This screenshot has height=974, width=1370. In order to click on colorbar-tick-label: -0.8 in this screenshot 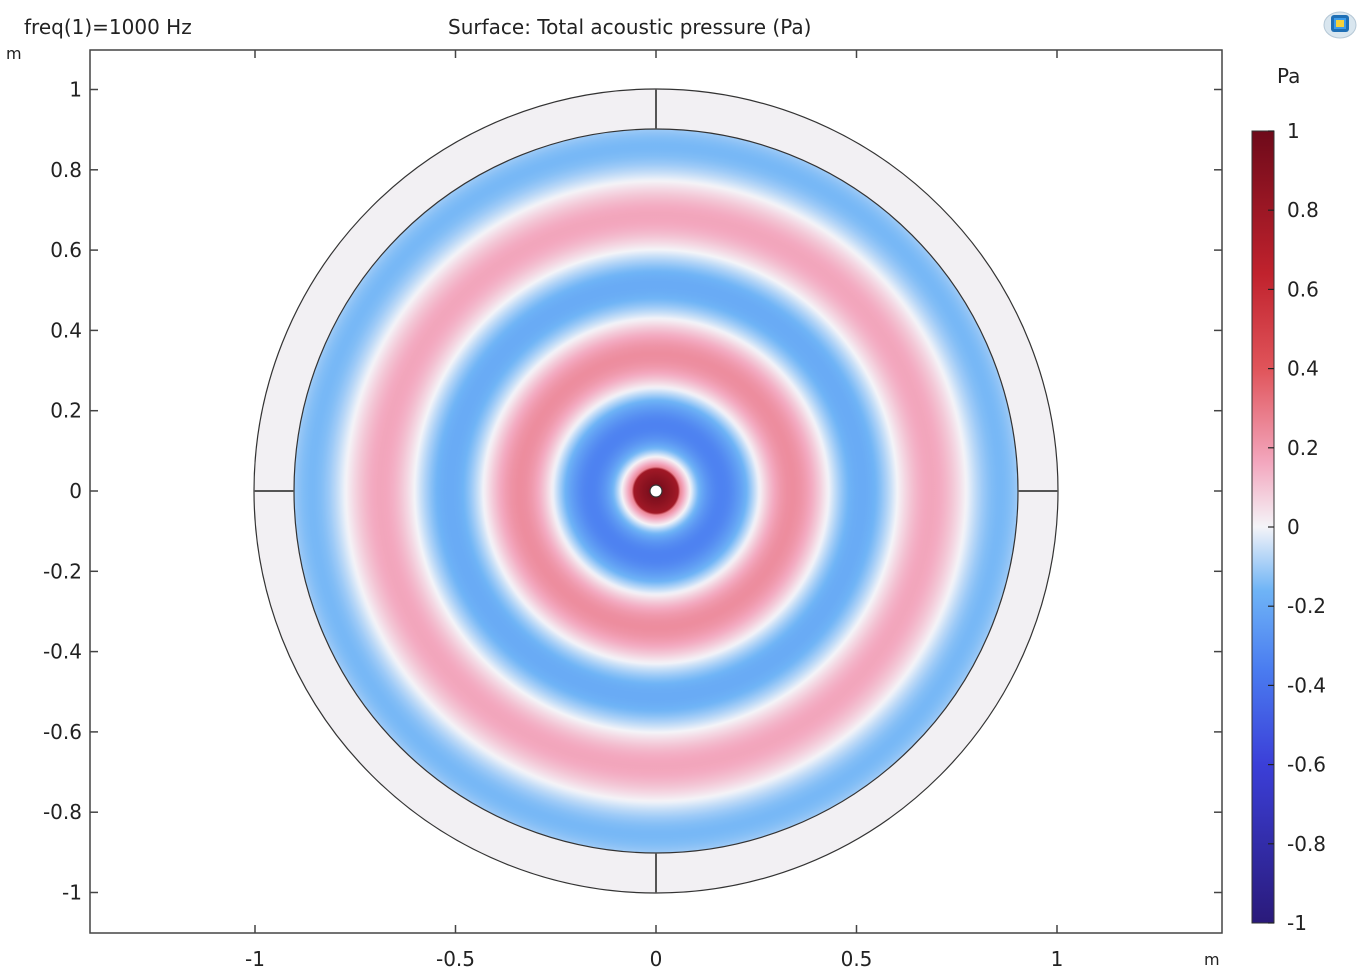, I will do `click(1306, 844)`.